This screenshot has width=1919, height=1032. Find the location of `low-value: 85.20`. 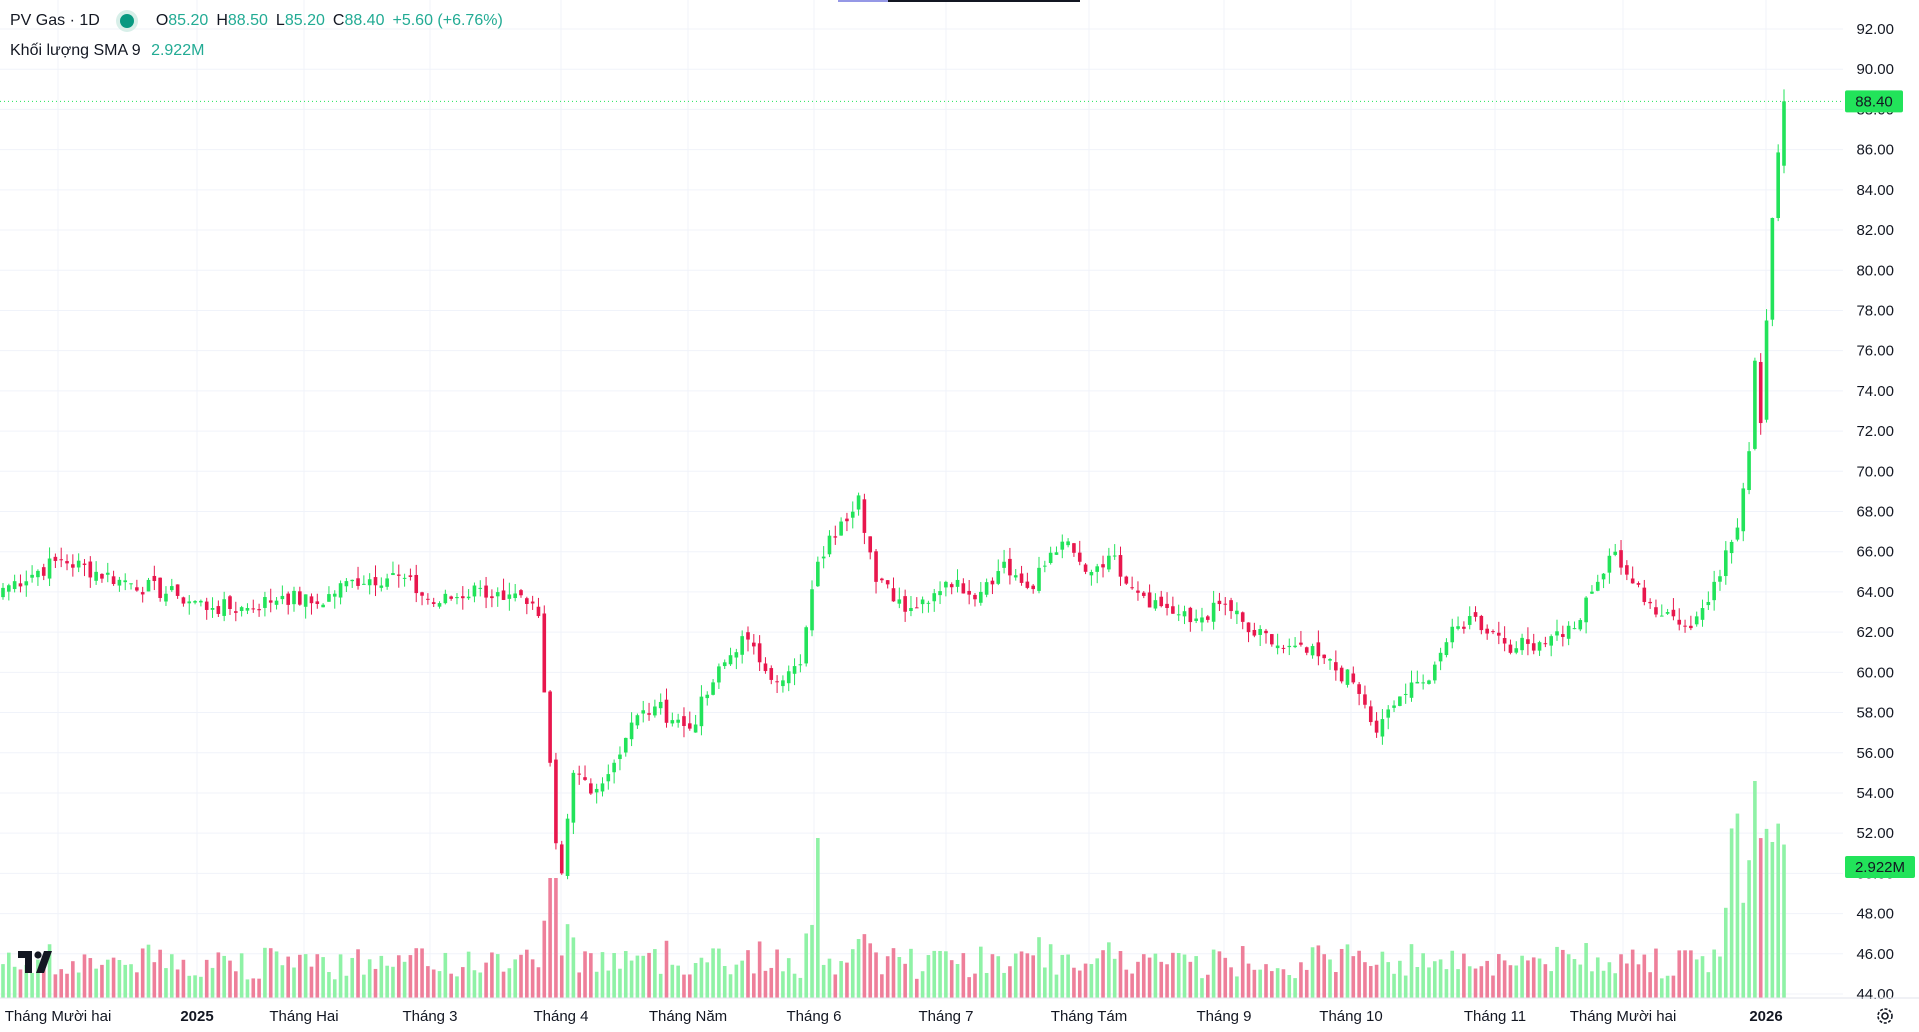

low-value: 85.20 is located at coordinates (304, 20).